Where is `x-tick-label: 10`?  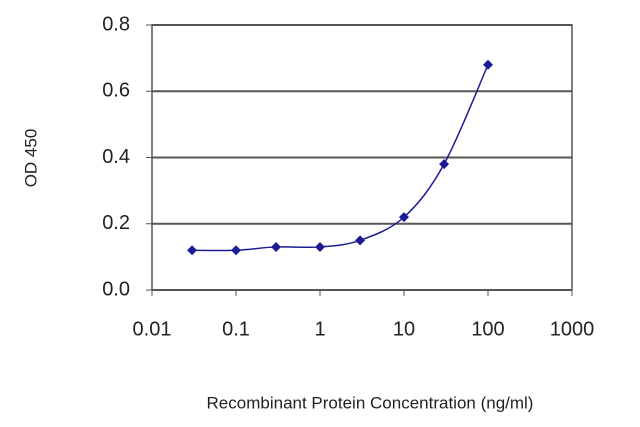 x-tick-label: 10 is located at coordinates (404, 329).